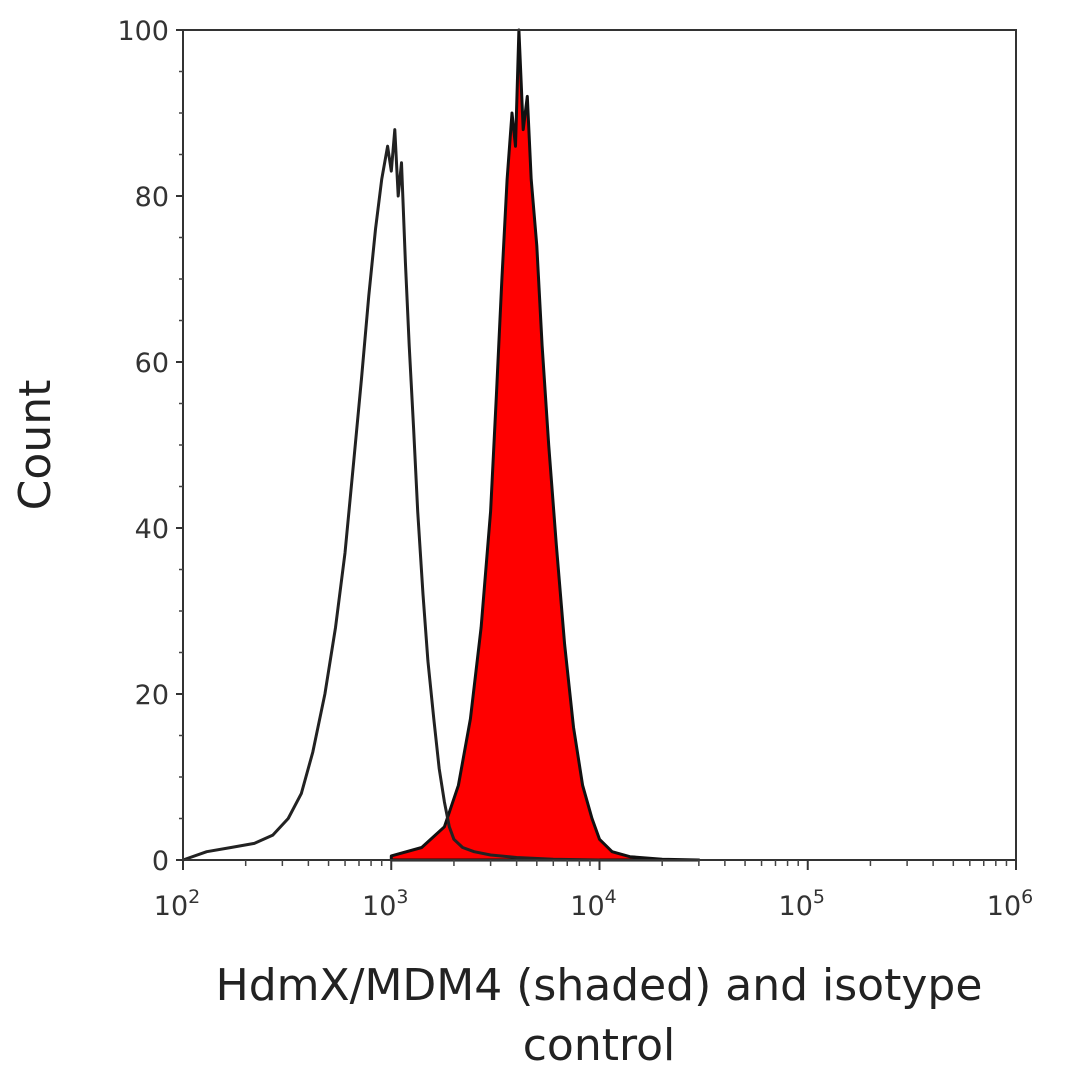 The height and width of the screenshot is (1075, 1080). Describe the element at coordinates (1010, 904) in the screenshot. I see `x-tick-label: 10⁶` at that location.